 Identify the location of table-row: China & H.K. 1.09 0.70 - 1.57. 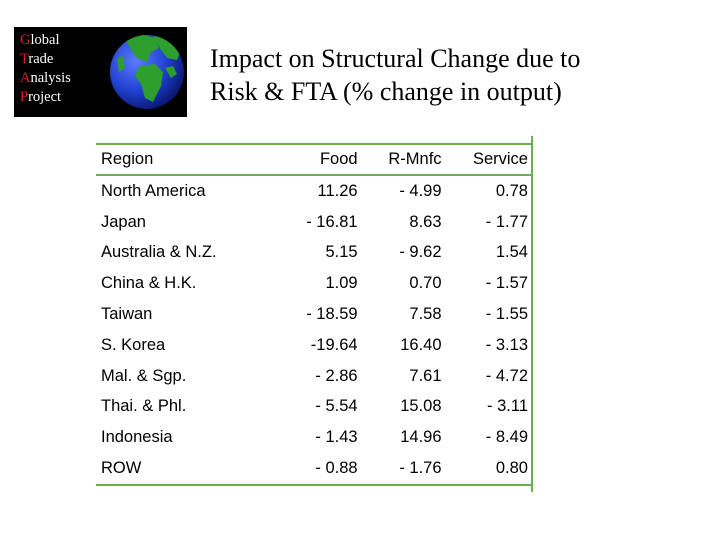
(314, 283).